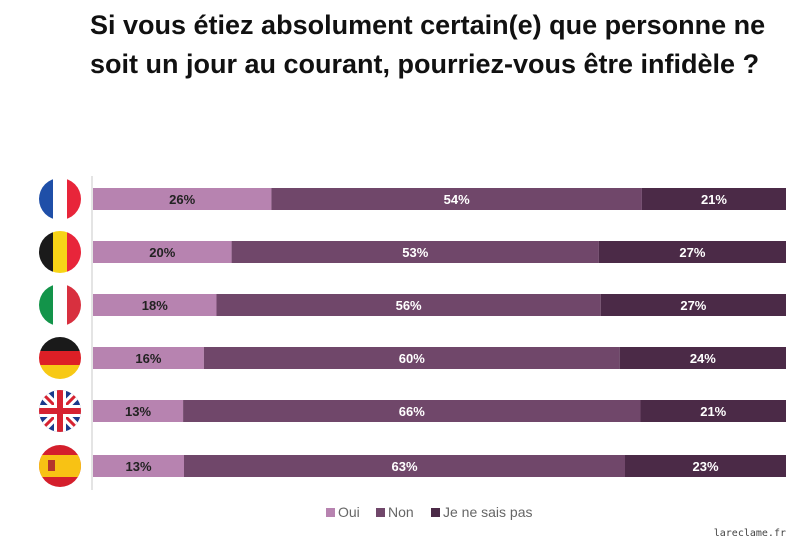  What do you see at coordinates (435, 512) in the screenshot?
I see `legend-swatch-nsp` at bounding box center [435, 512].